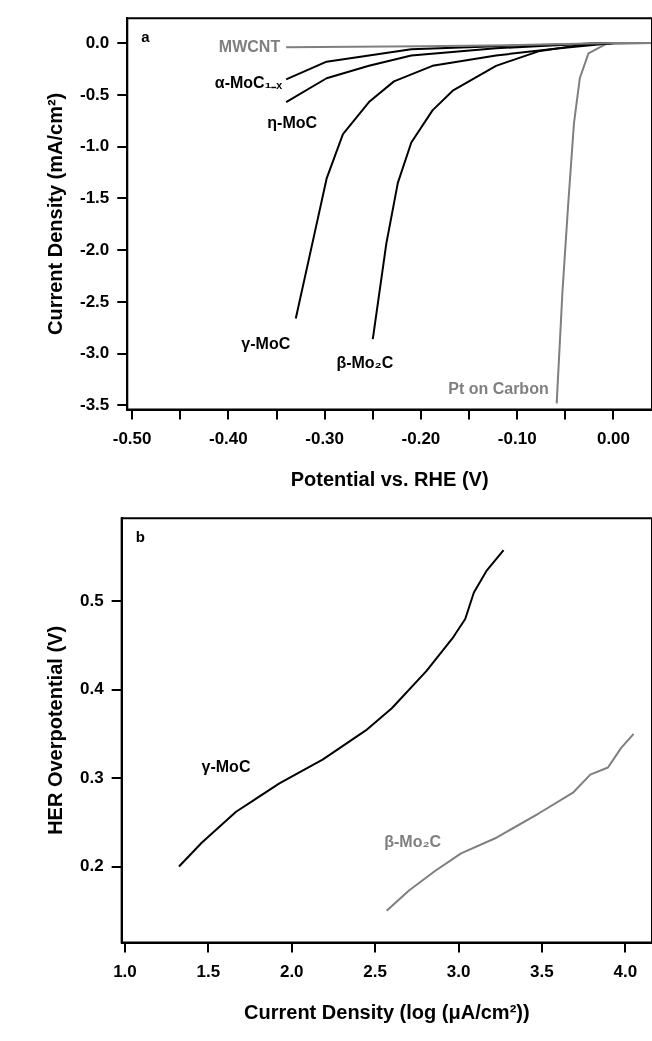 Image resolution: width=652 pixels, height=1041 pixels. I want to click on series-label: Pt on Carbon, so click(498, 388).